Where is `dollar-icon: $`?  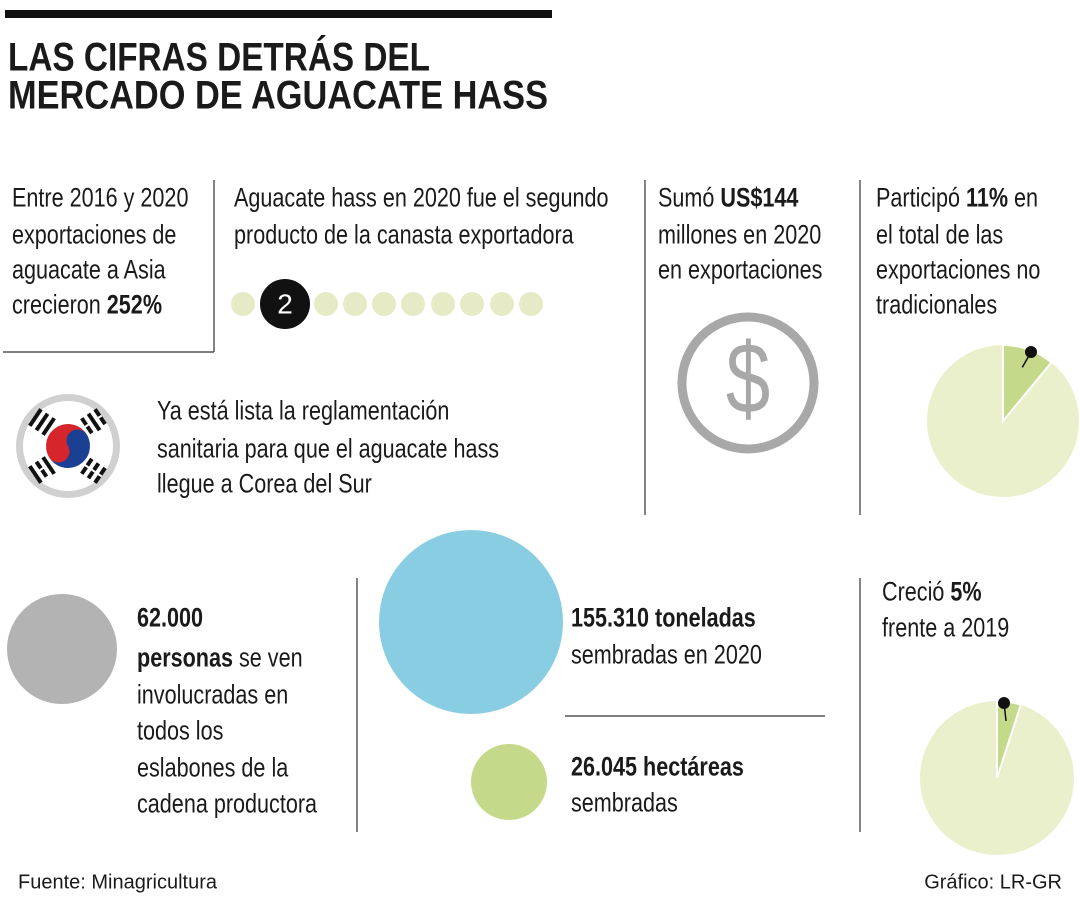 dollar-icon: $ is located at coordinates (748, 383).